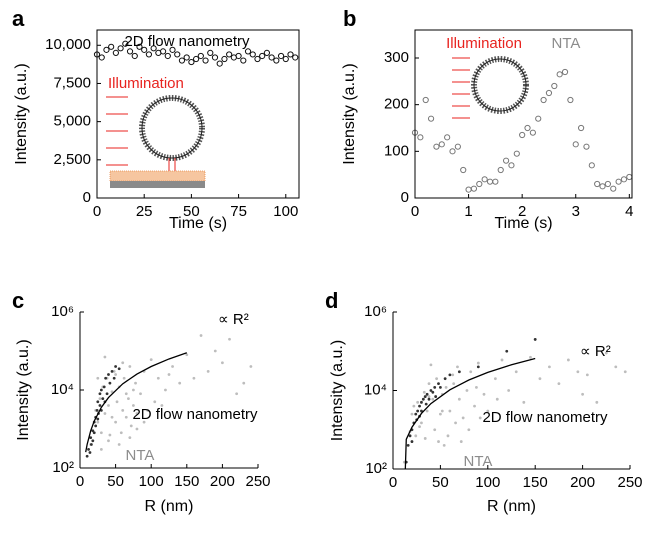 Image resolution: width=649 pixels, height=533 pixels. What do you see at coordinates (63, 467) in the screenshot?
I see `y-tick-label: 10²` at bounding box center [63, 467].